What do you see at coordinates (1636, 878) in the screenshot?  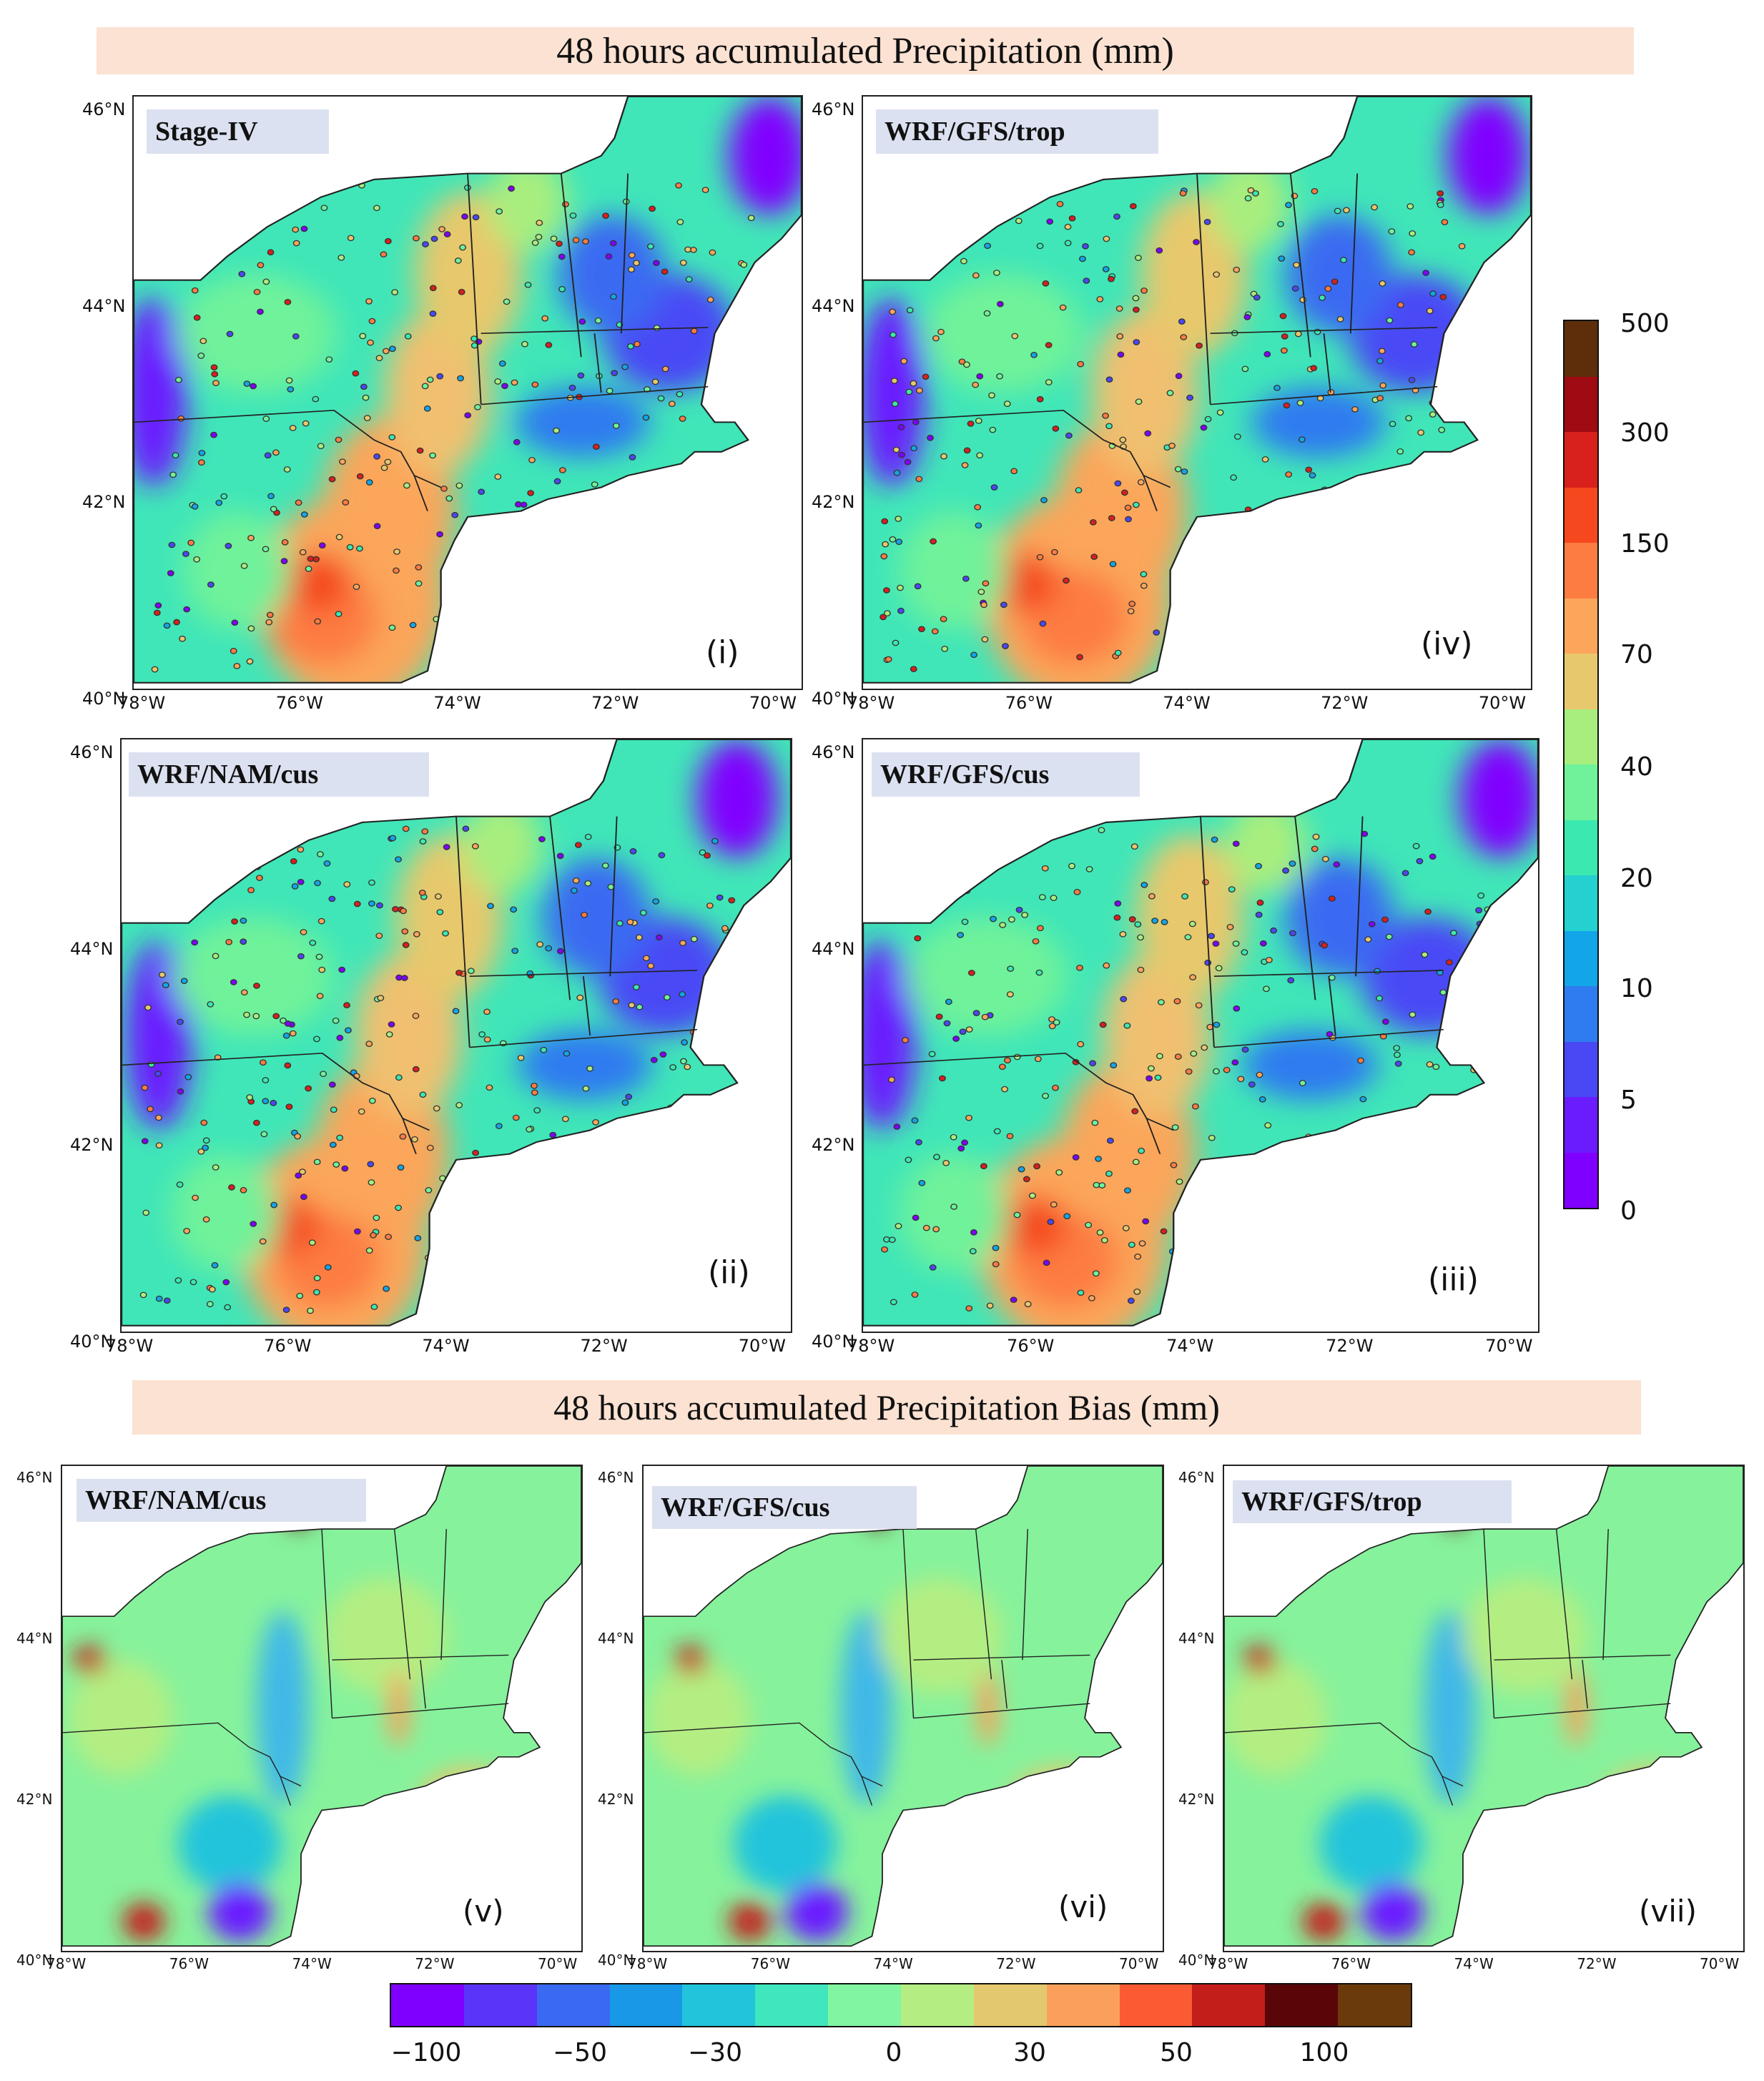 I see `precip-colorbar-tick: 20` at bounding box center [1636, 878].